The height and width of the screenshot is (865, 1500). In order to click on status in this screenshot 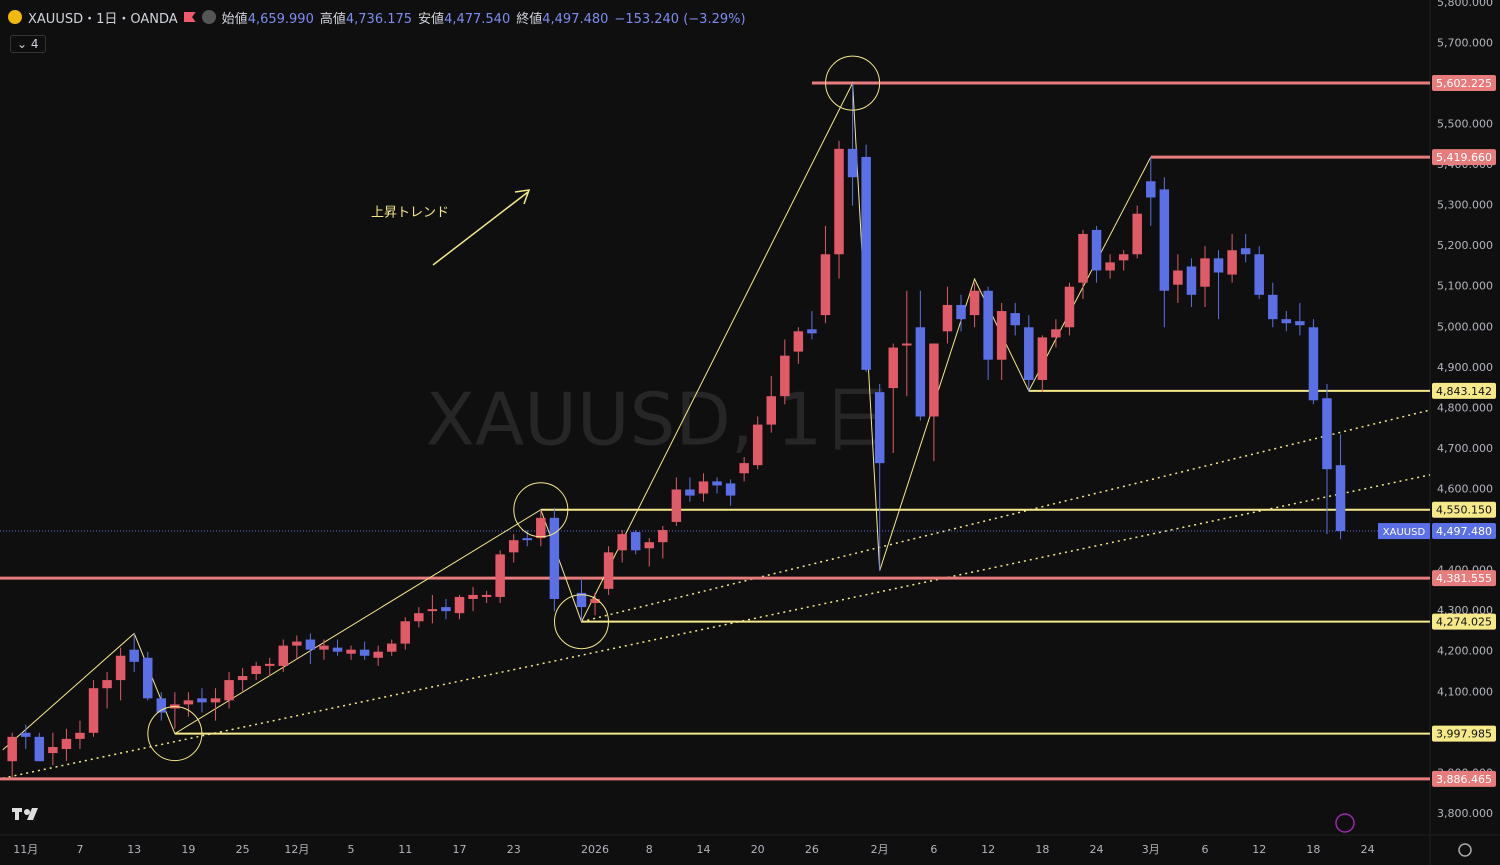, I will do `click(208, 17)`.